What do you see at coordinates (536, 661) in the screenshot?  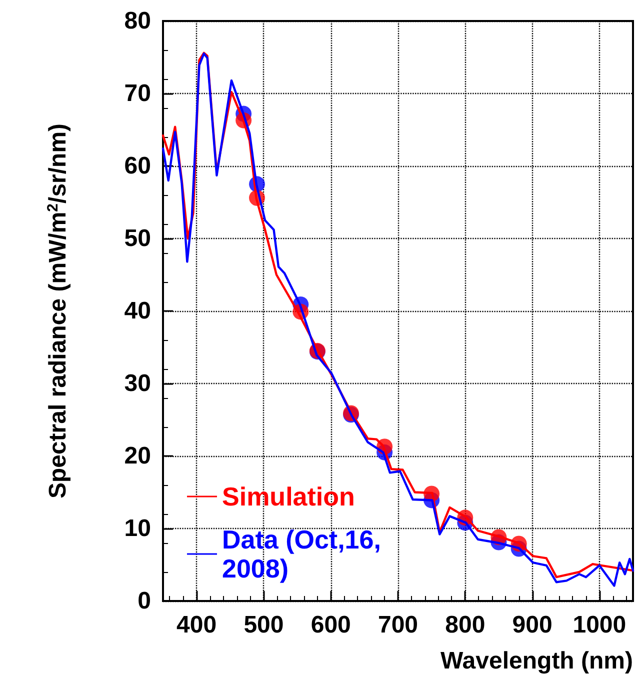 I see `x-axis-title: Wavelength (nm)` at bounding box center [536, 661].